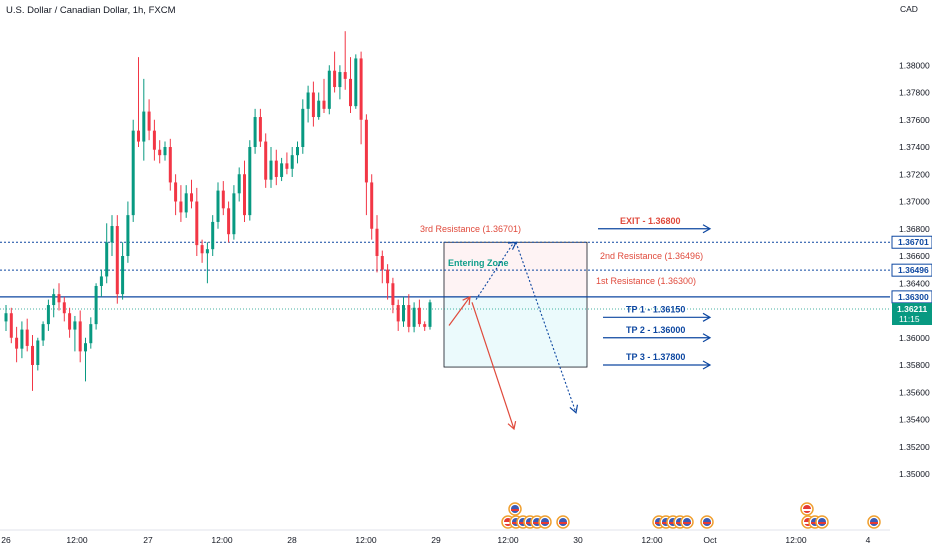 This screenshot has height=550, width=932. I want to click on x-tick-label: 26, so click(6, 540).